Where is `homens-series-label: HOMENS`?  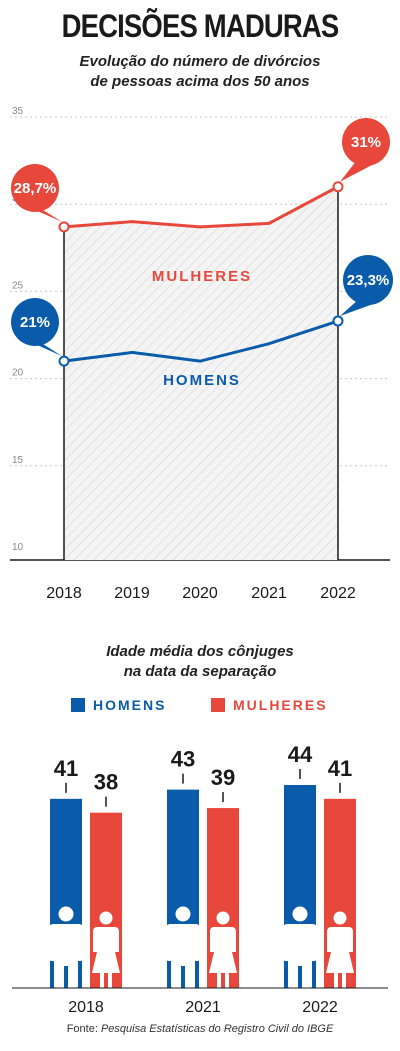 homens-series-label: HOMENS is located at coordinates (202, 380).